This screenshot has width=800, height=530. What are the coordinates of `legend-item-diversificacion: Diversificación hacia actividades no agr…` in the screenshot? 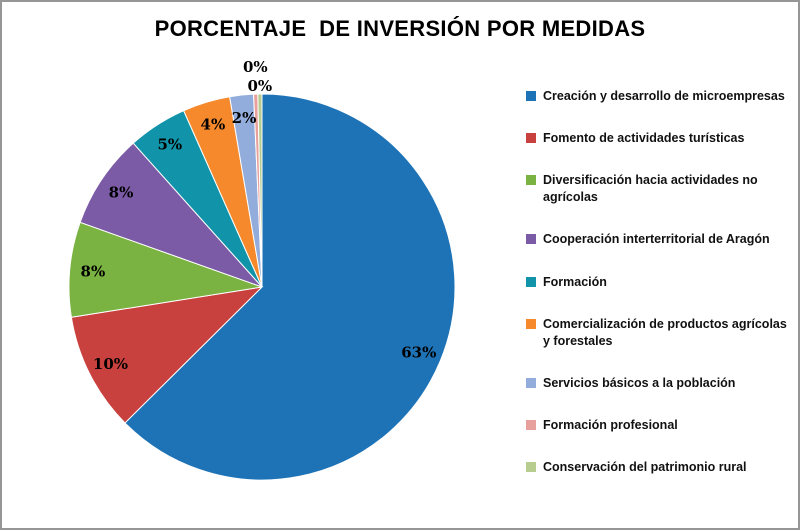 It's located at (660, 189).